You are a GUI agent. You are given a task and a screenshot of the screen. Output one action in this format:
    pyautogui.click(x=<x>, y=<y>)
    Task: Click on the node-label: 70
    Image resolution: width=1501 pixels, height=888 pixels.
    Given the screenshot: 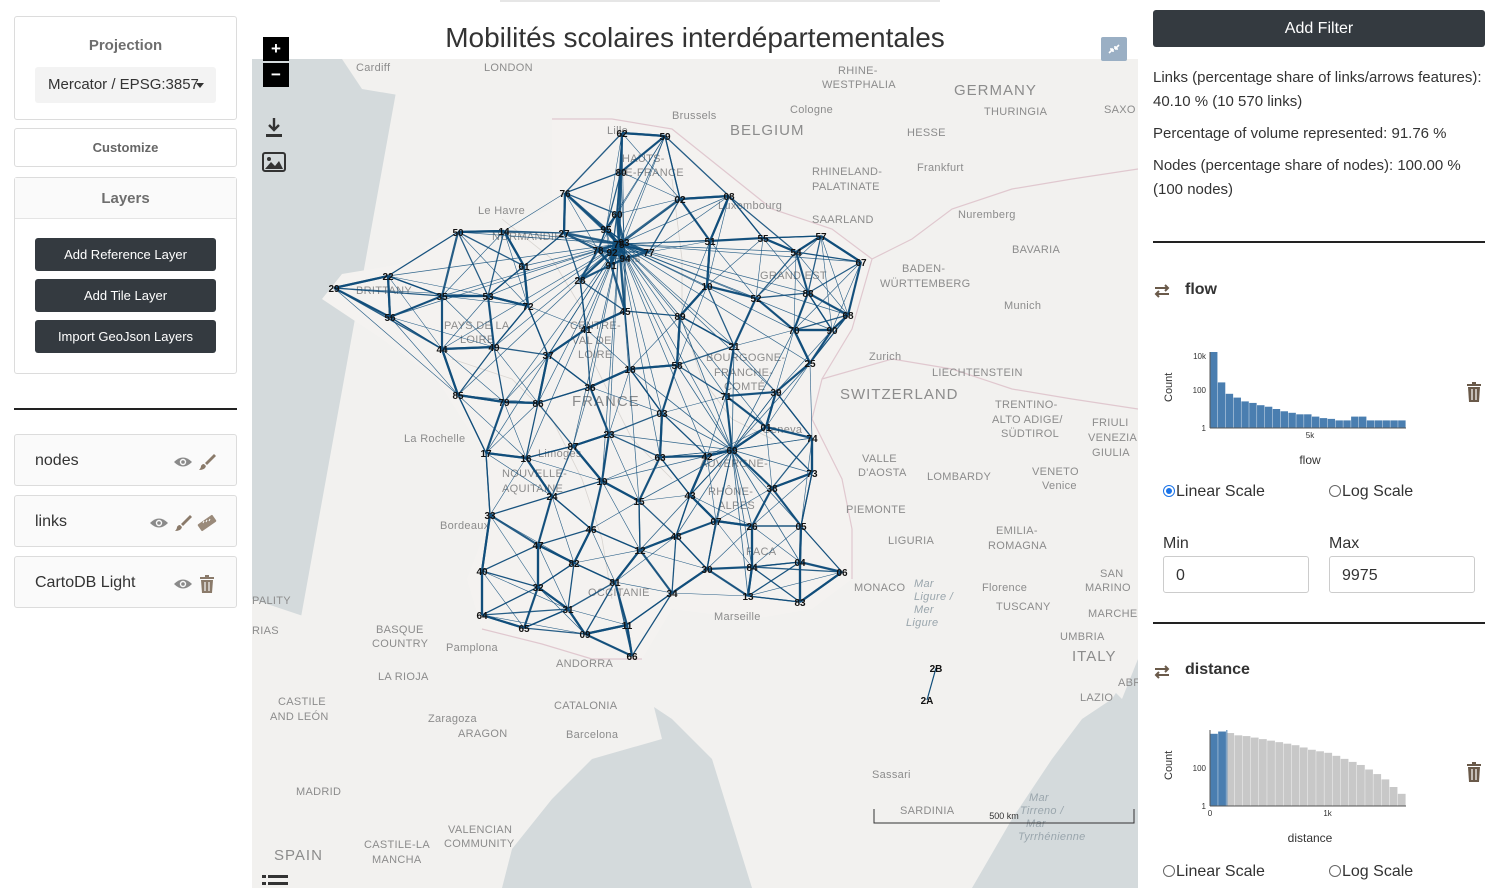 What is the action you would take?
    pyautogui.click(x=794, y=331)
    